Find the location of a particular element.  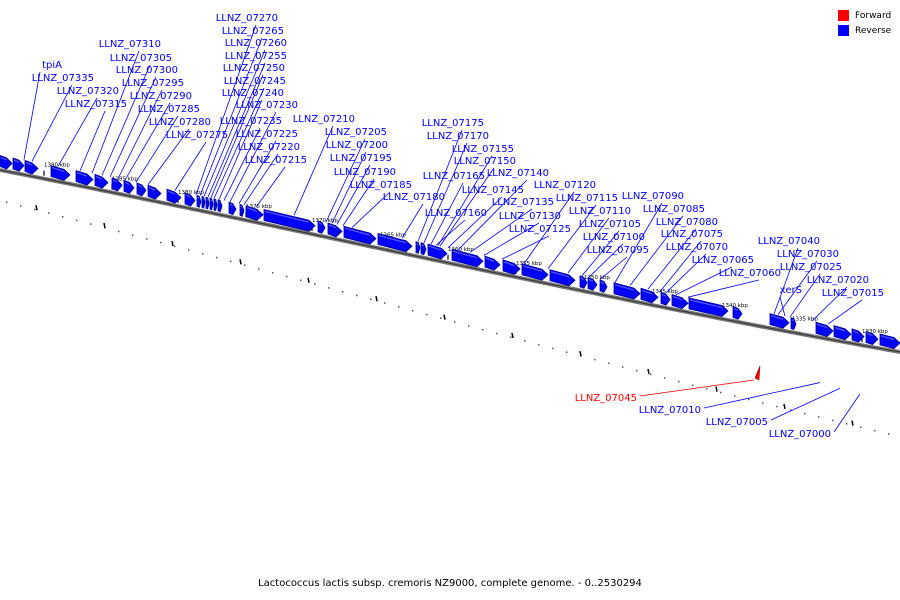

gene-label-llnz-07320: LLNZ_07320 is located at coordinates (88, 91).